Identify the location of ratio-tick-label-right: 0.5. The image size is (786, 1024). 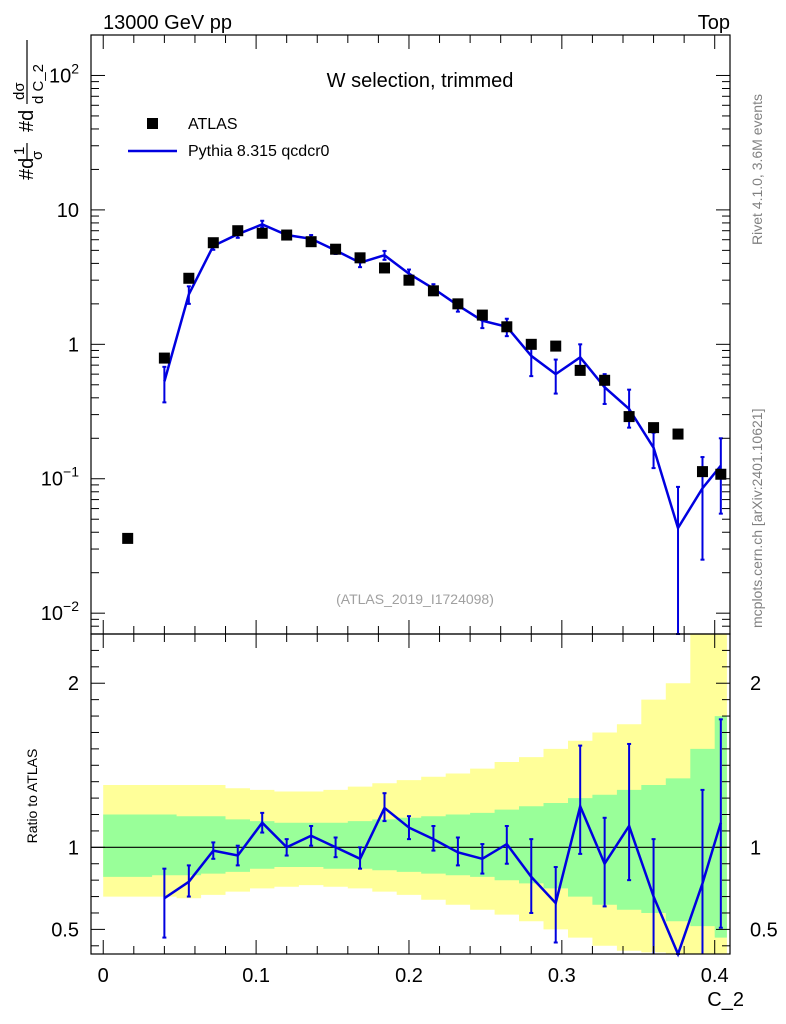
(764, 930).